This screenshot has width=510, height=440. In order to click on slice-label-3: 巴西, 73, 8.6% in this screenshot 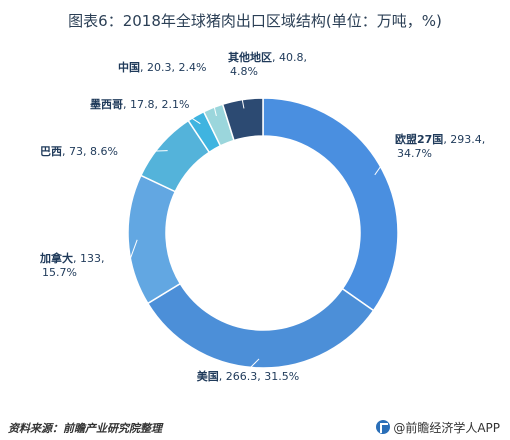, I will do `click(79, 151)`.